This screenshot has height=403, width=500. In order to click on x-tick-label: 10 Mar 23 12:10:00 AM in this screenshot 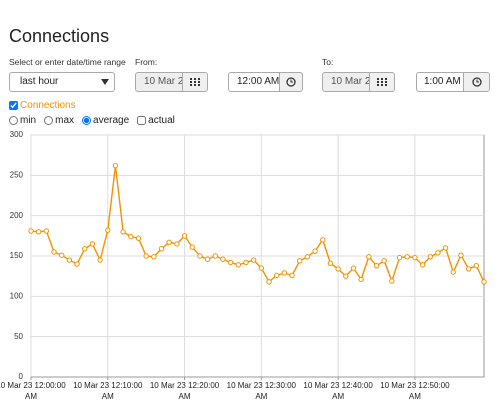, I will do `click(108, 391)`.